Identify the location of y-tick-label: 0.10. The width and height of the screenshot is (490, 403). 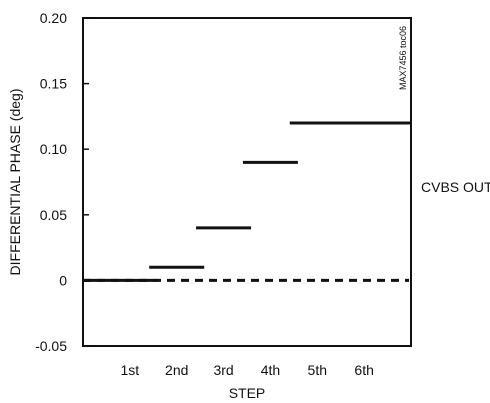
(53, 149).